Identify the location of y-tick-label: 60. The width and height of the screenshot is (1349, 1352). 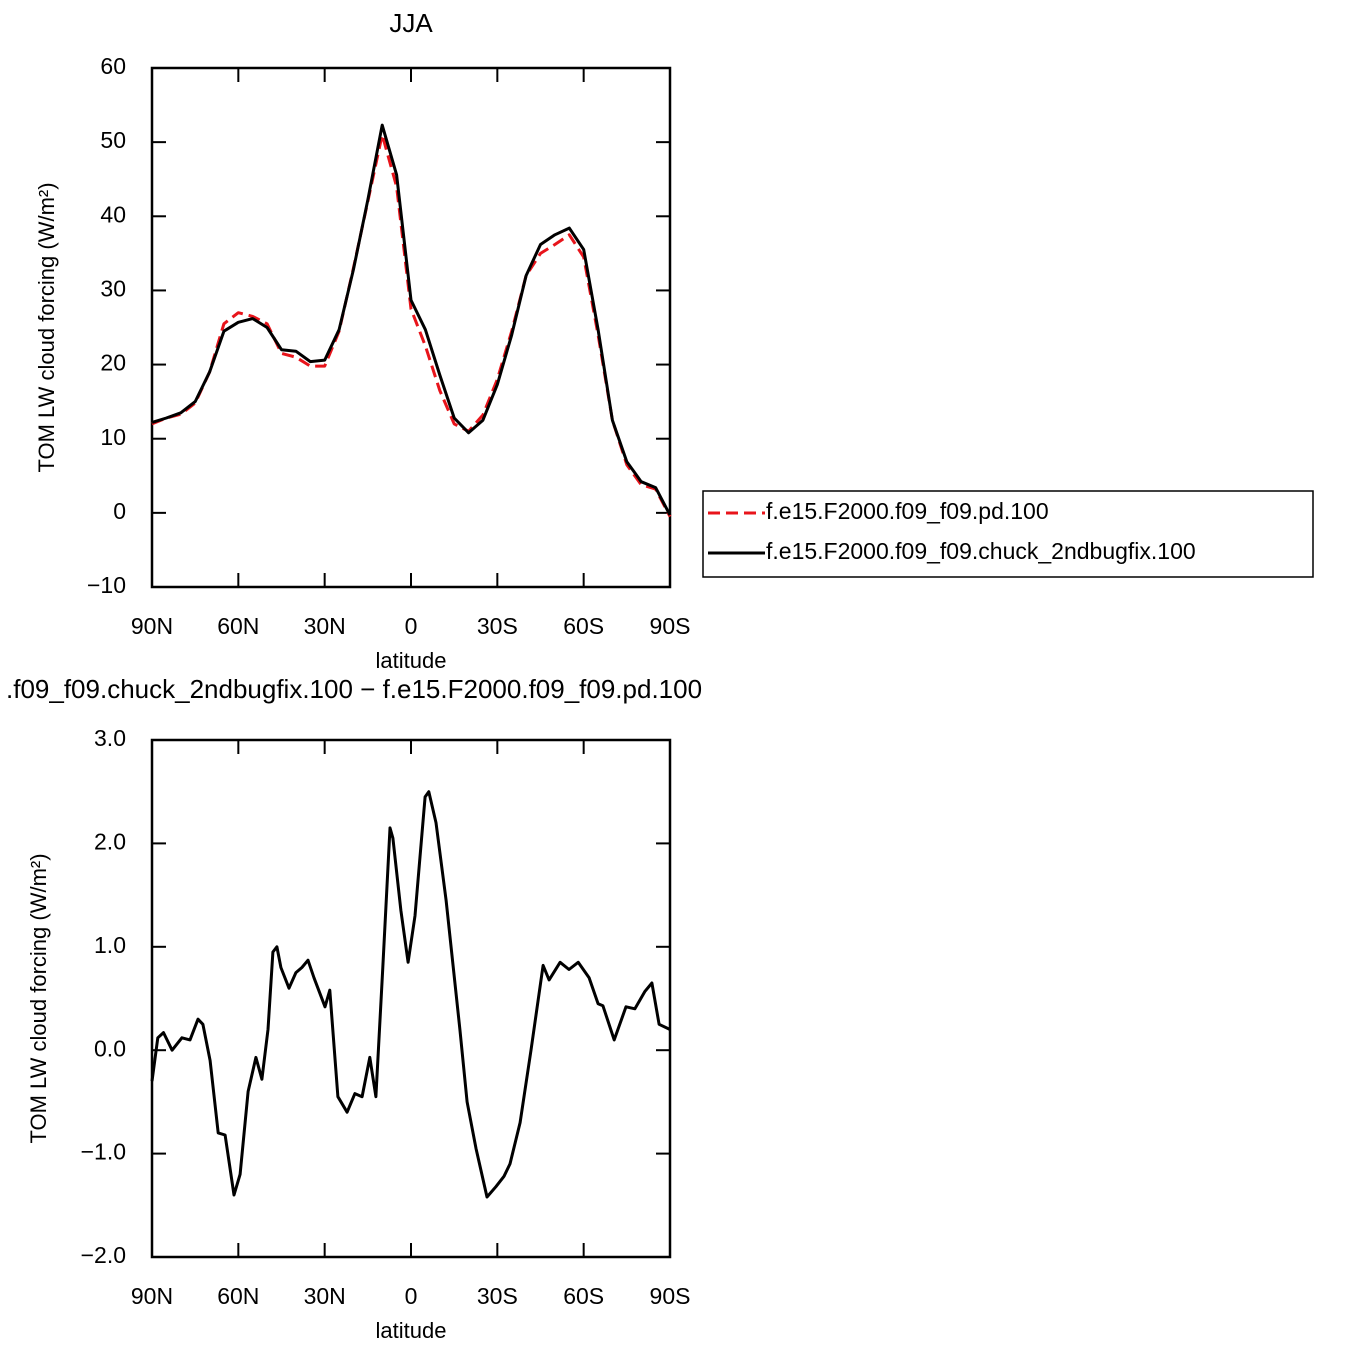
(113, 66).